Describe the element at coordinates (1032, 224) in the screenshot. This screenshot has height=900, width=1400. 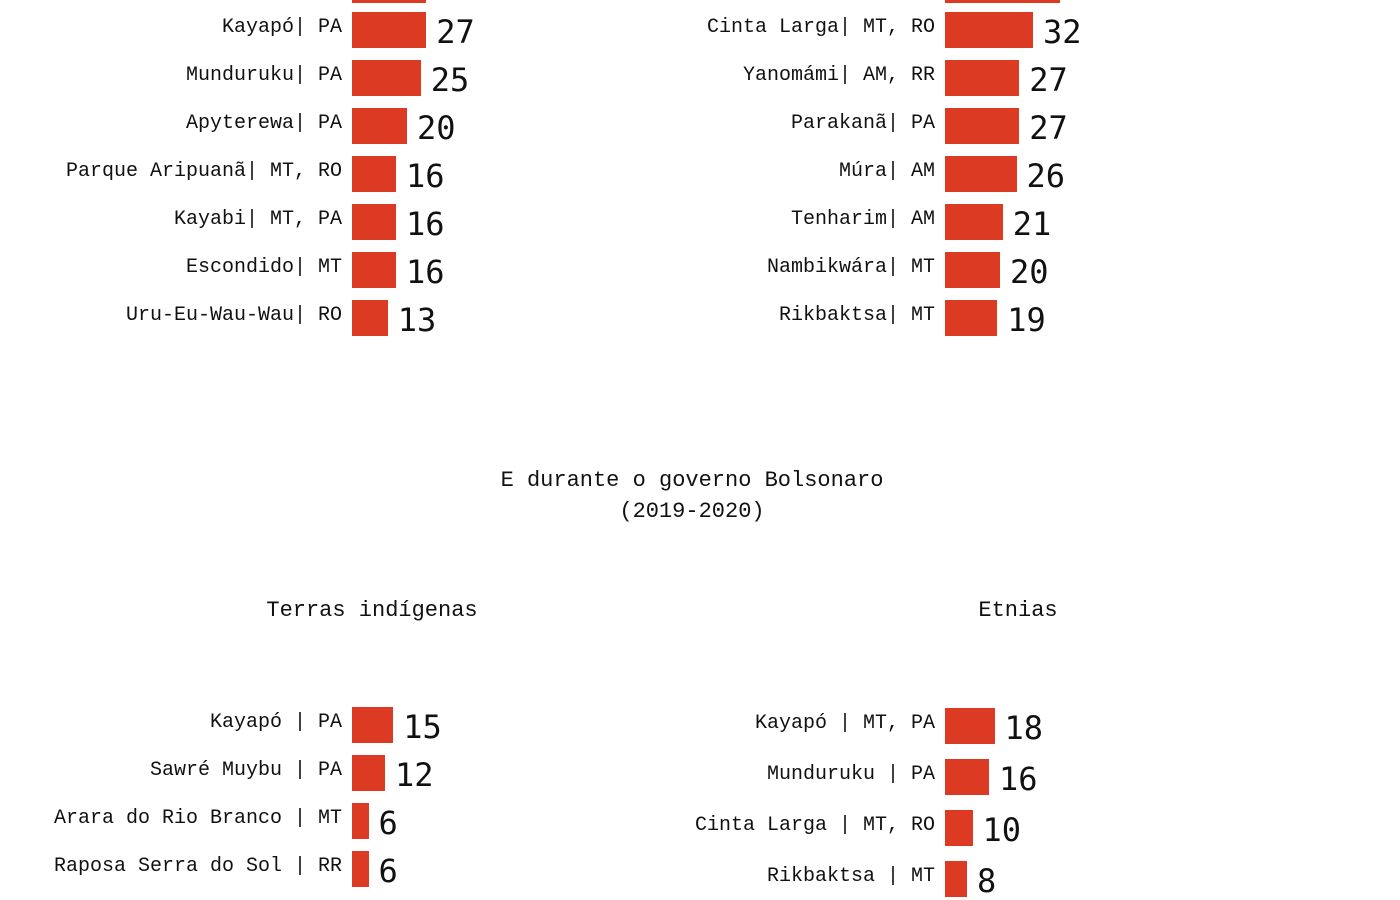
I see `value-label: 21` at that location.